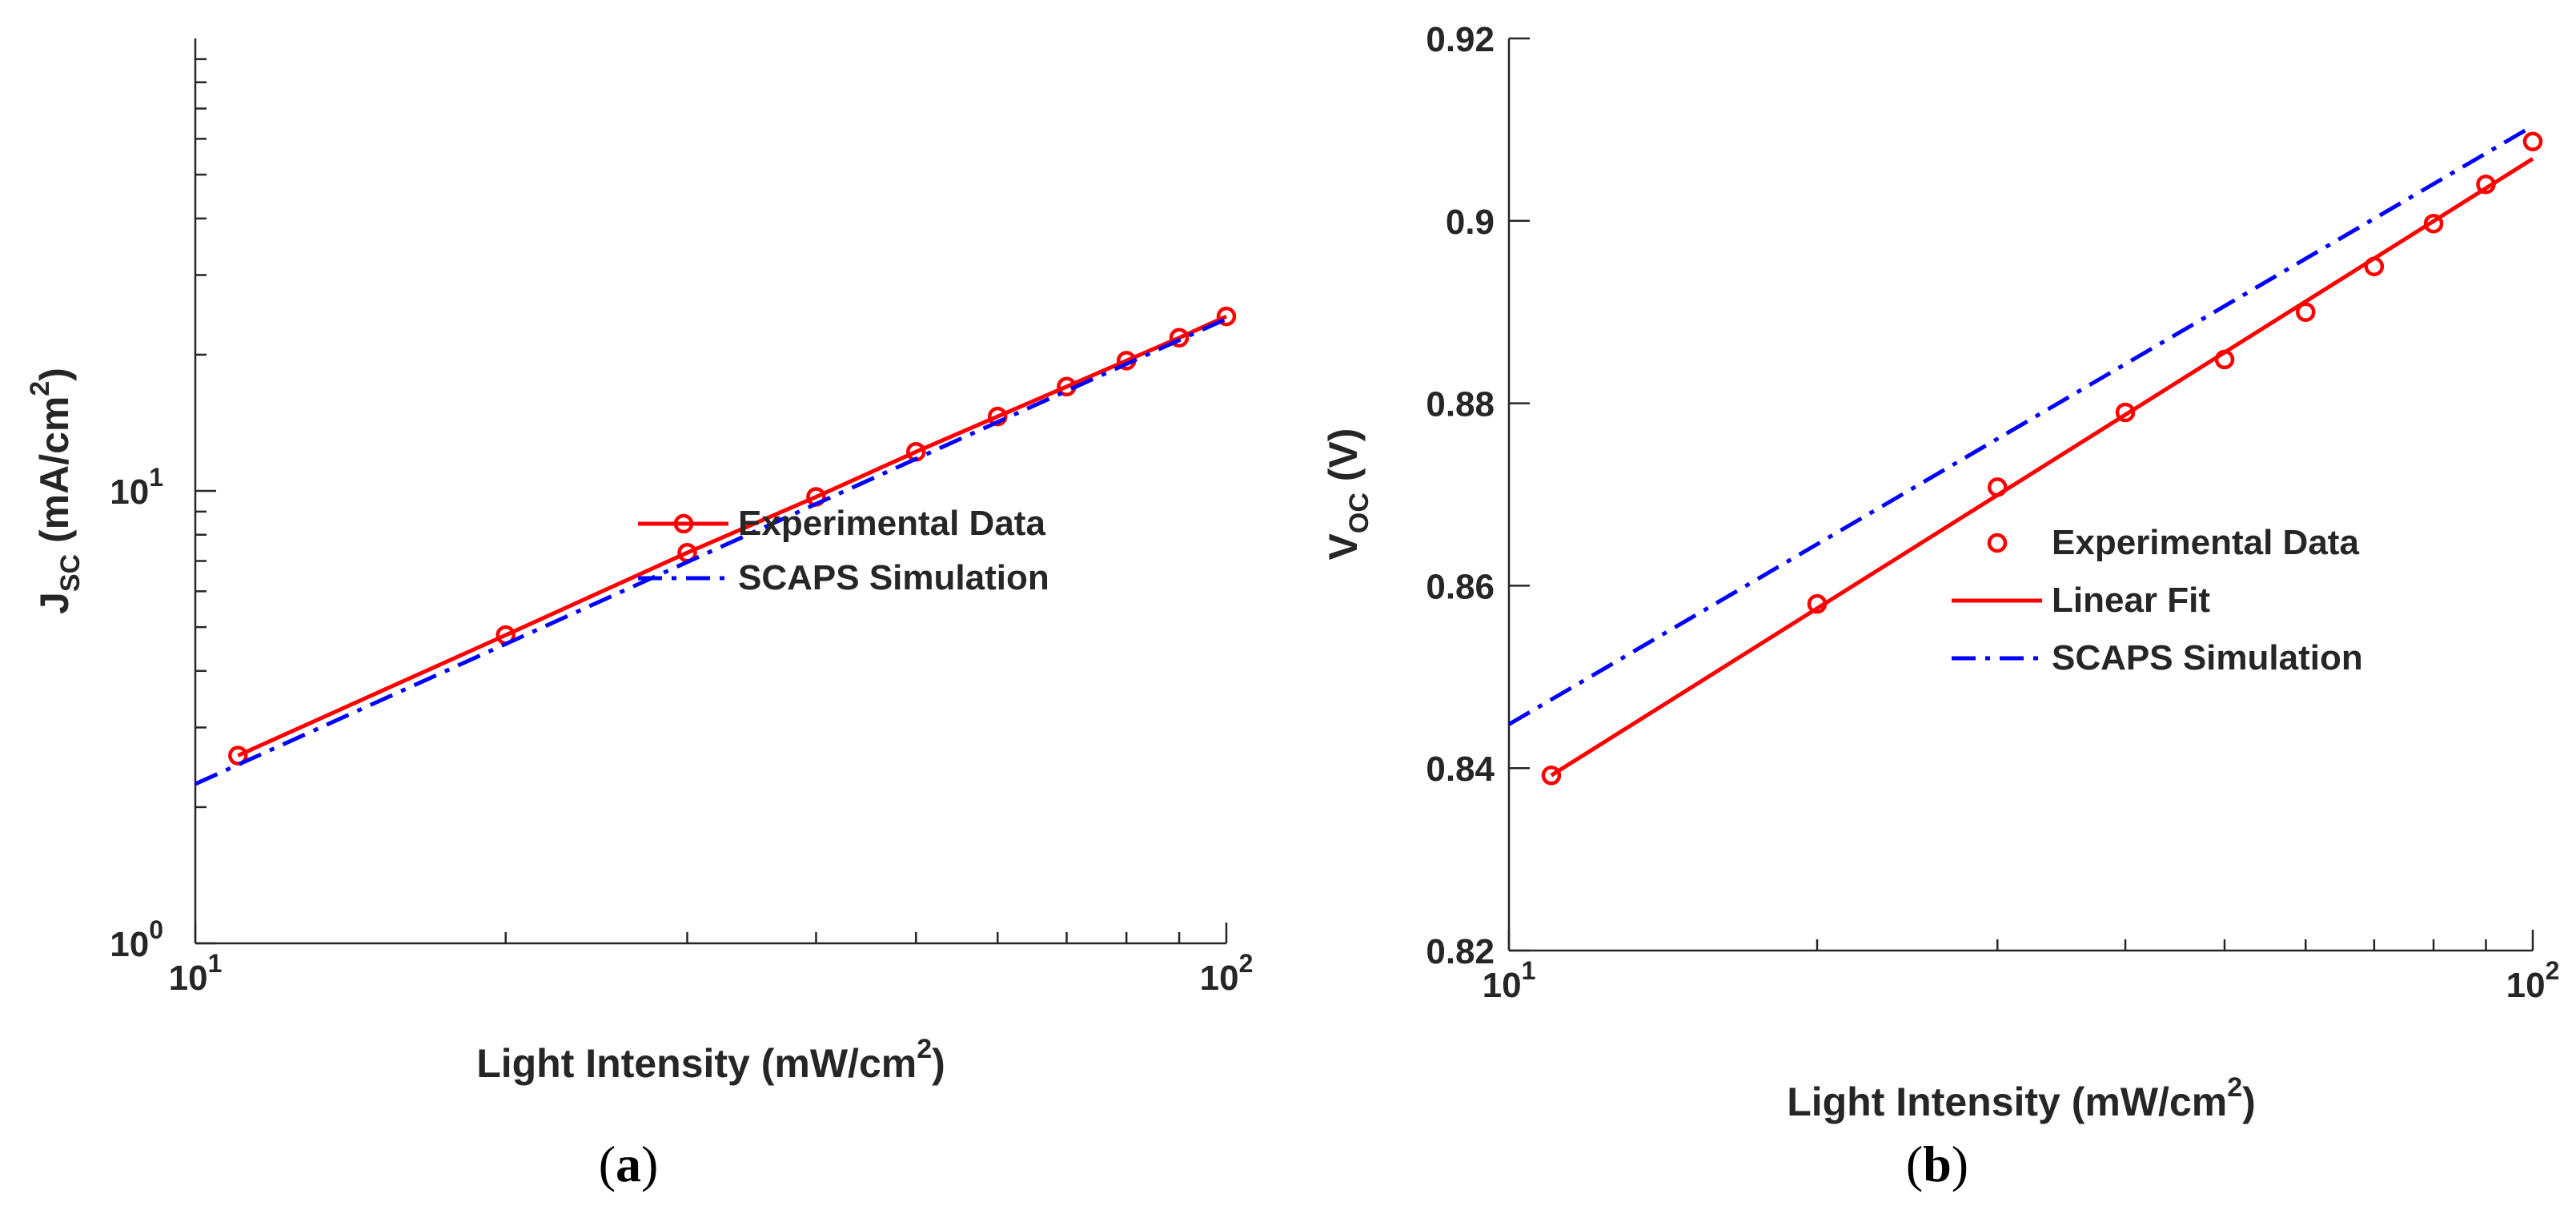 Image resolution: width=2576 pixels, height=1206 pixels. What do you see at coordinates (156, 929) in the screenshot?
I see `y-tick-exponent: 0` at bounding box center [156, 929].